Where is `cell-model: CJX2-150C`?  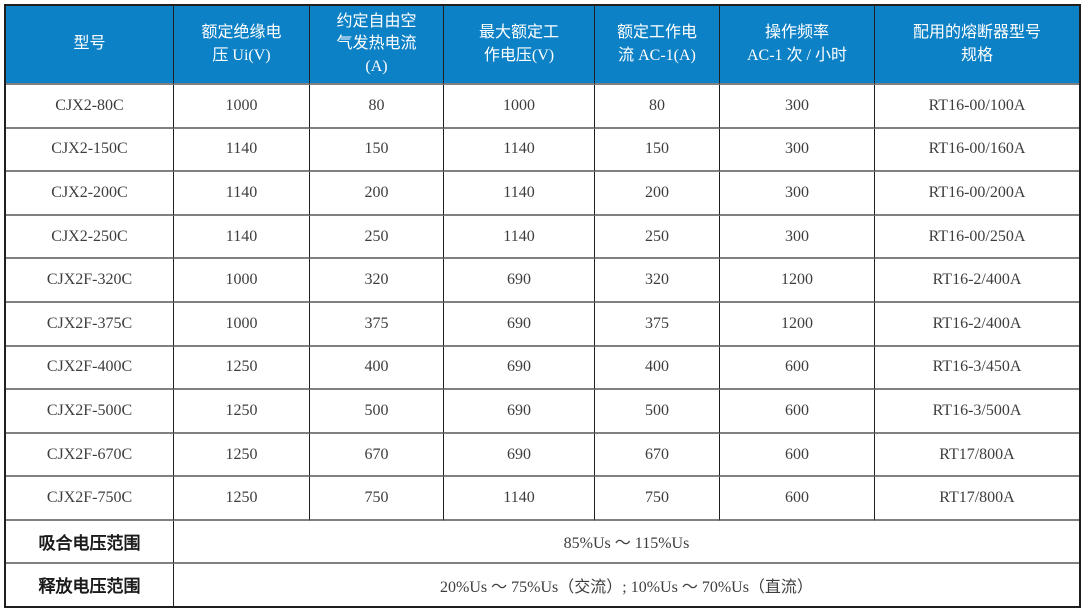 cell-model: CJX2-150C is located at coordinates (90, 150).